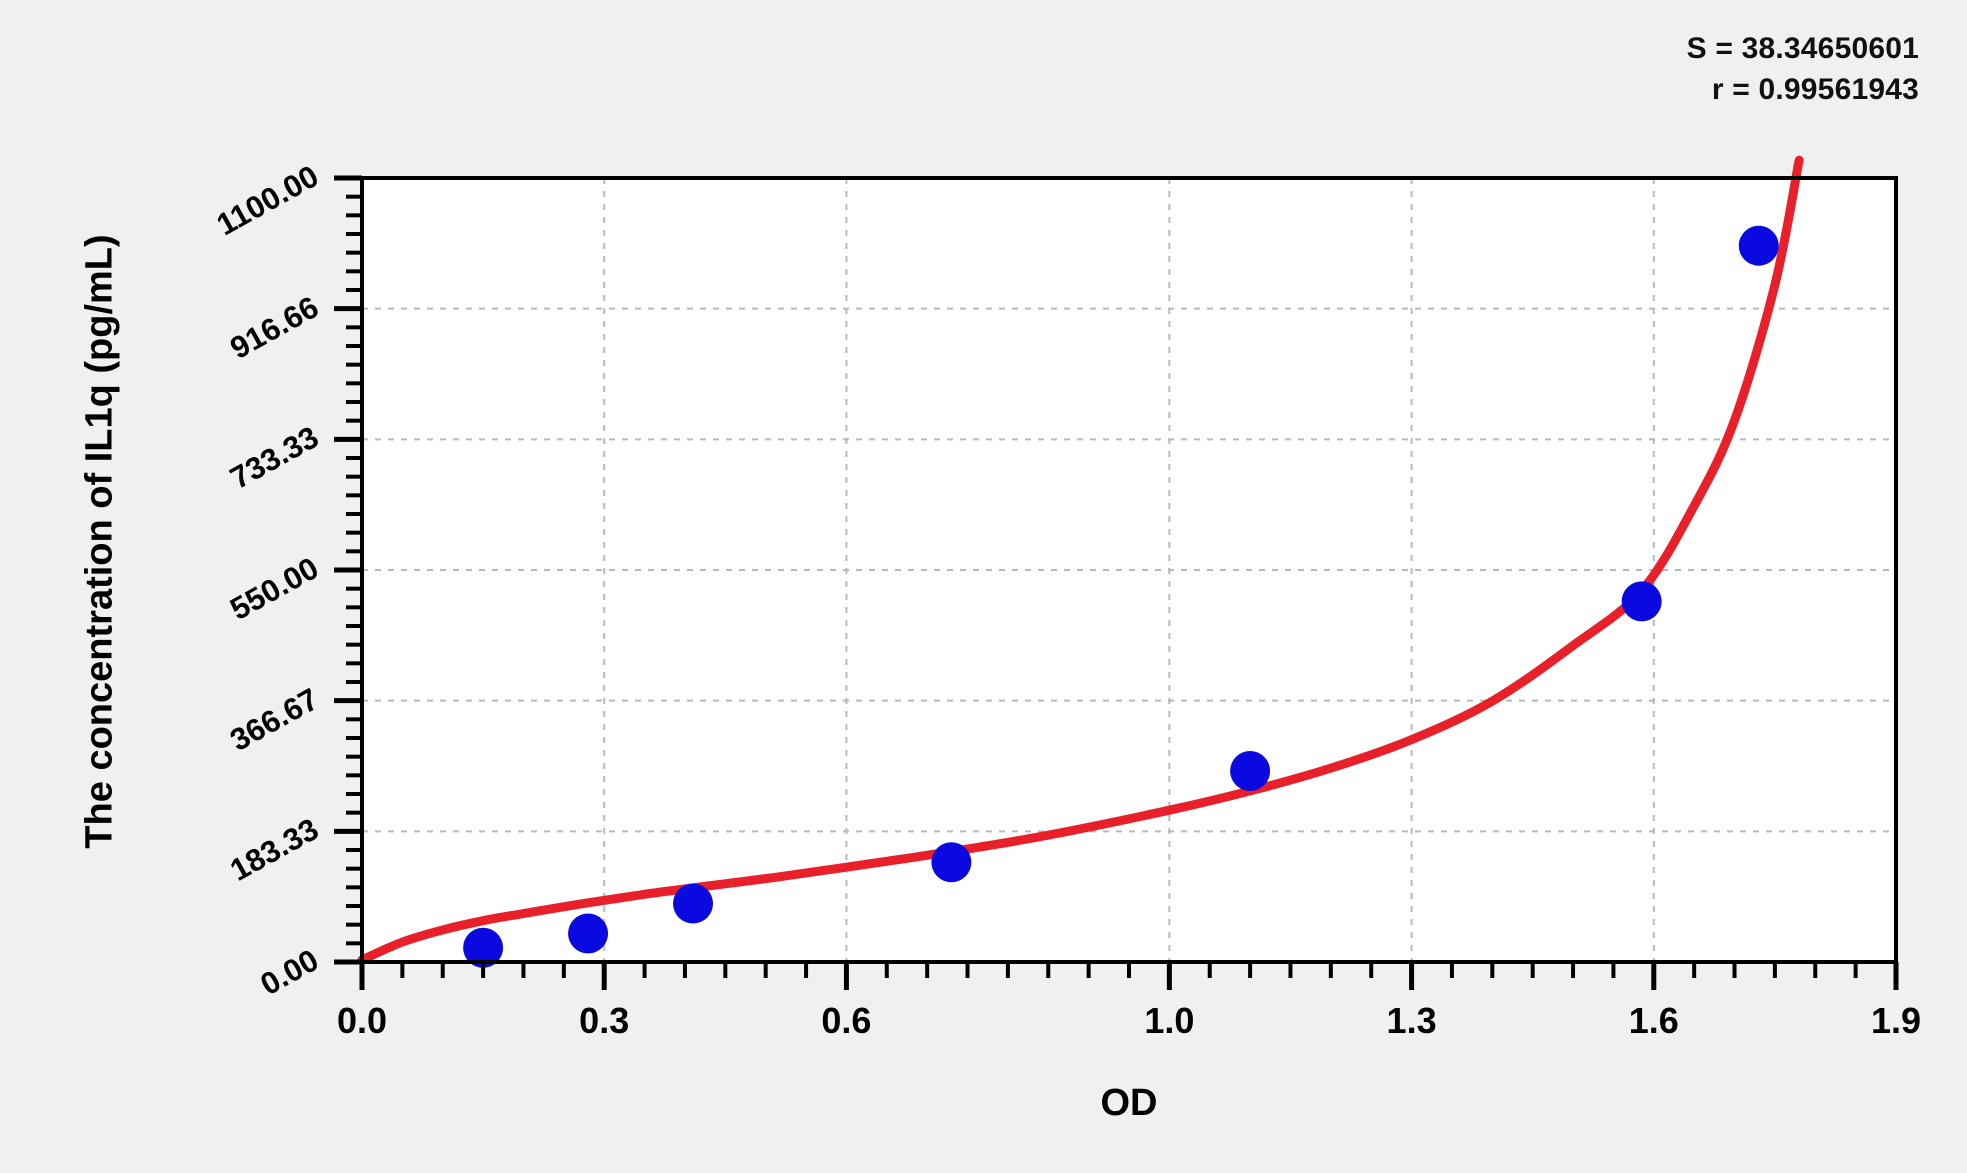  What do you see at coordinates (1129, 1103) in the screenshot?
I see `x-axis-title: OD` at bounding box center [1129, 1103].